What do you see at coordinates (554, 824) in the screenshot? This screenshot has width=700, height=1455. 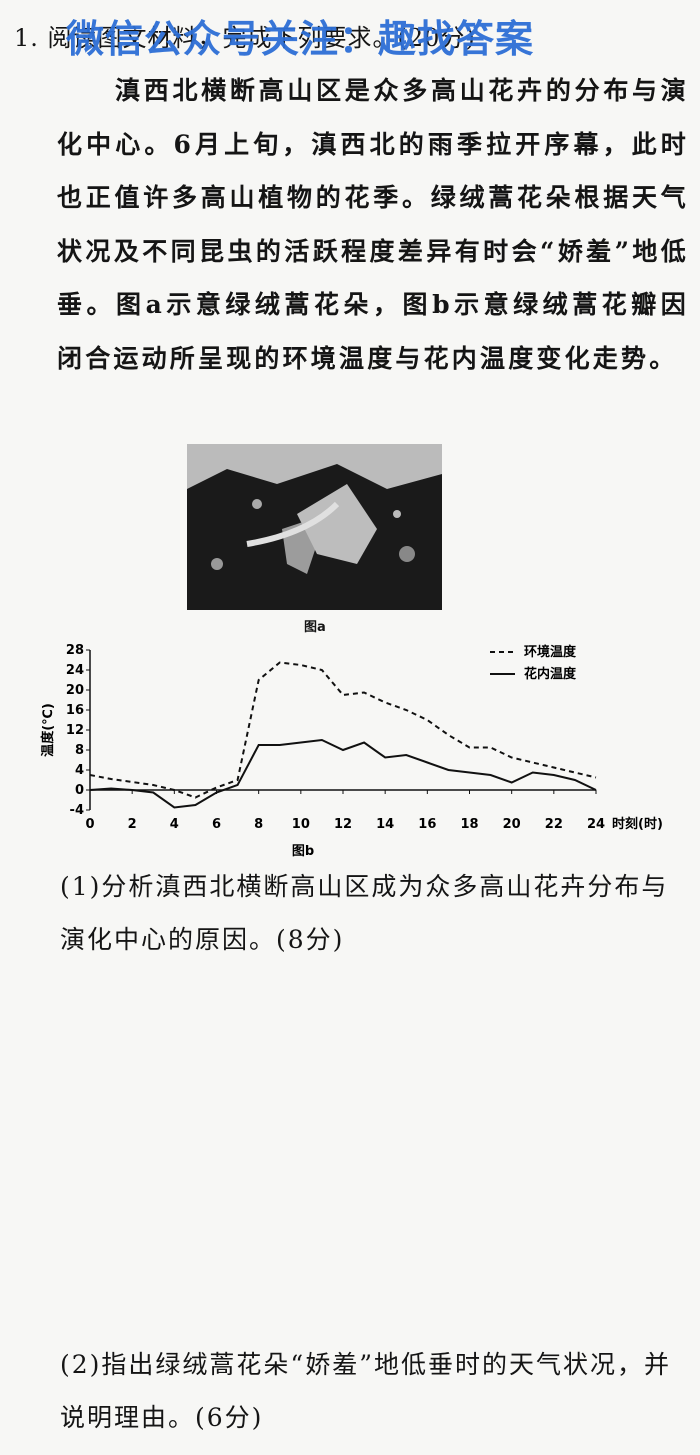 I see `x-tick-label: 22` at bounding box center [554, 824].